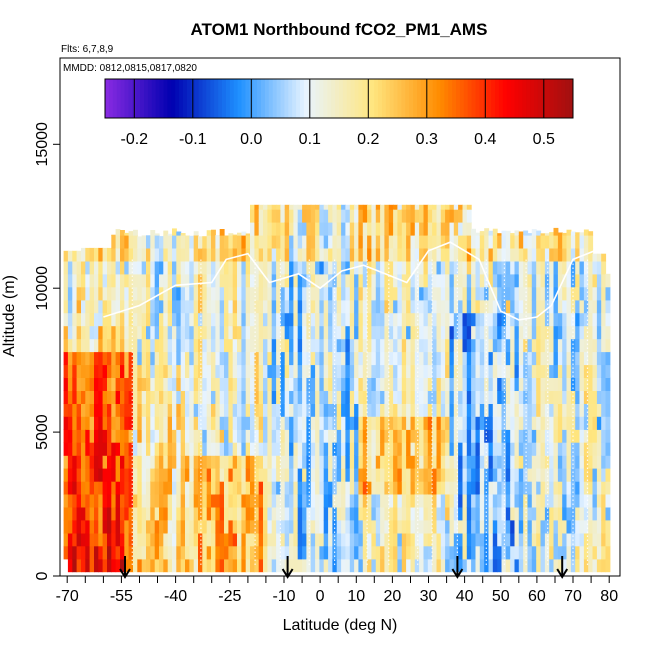 This screenshot has width=650, height=655. What do you see at coordinates (427, 139) in the screenshot?
I see `colorbar-tick-label: 0.3` at bounding box center [427, 139].